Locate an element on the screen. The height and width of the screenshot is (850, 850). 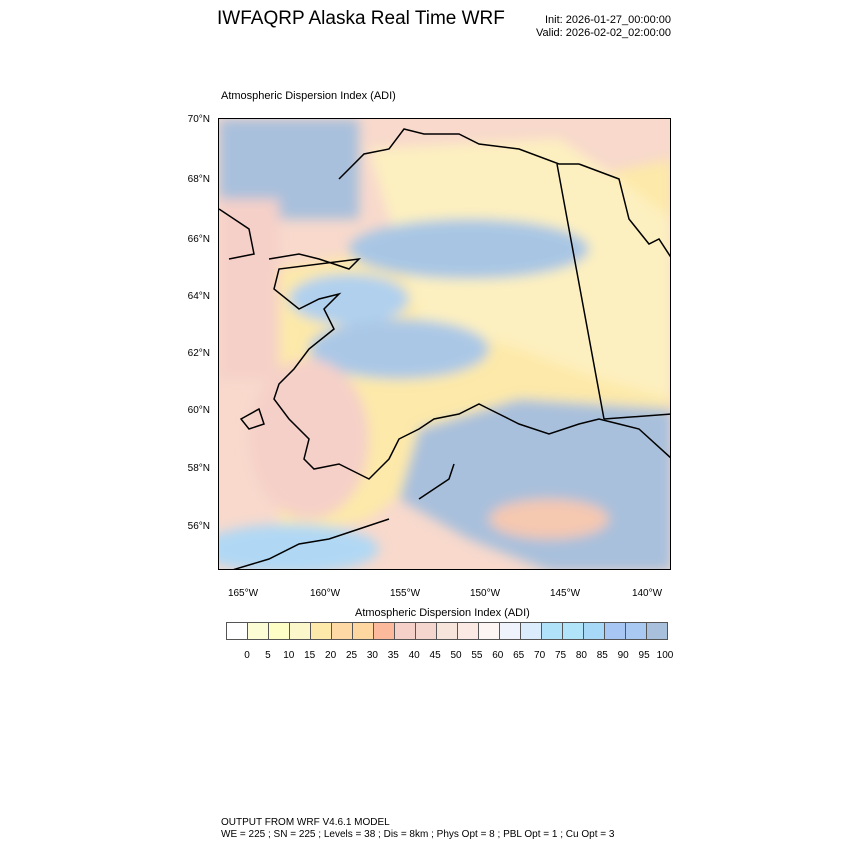
colorbar-label: 50 is located at coordinates (456, 655).